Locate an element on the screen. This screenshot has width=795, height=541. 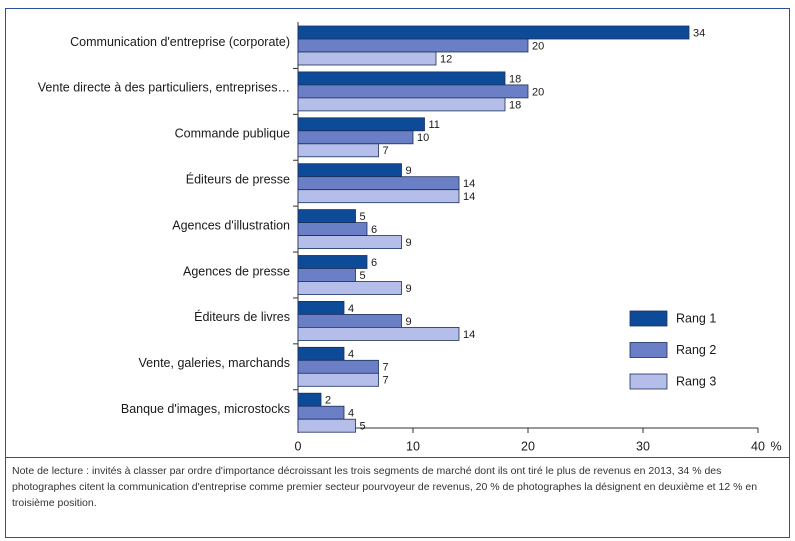
legend-label: Rang 2 is located at coordinates (696, 350).